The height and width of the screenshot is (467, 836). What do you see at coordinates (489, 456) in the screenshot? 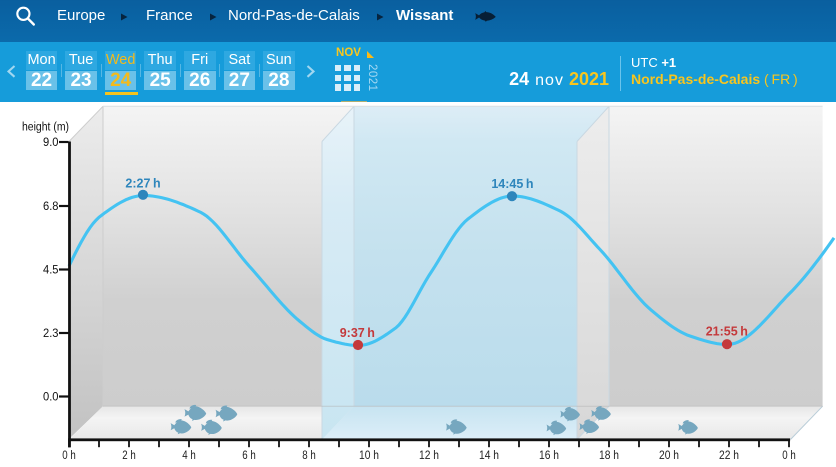
I see `svg-text: 14 h` at bounding box center [489, 456].